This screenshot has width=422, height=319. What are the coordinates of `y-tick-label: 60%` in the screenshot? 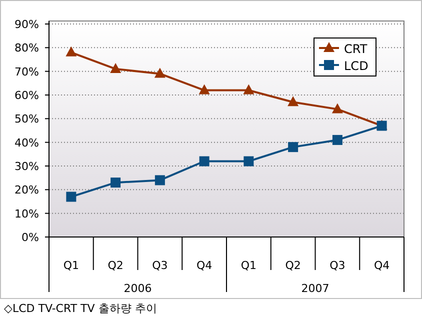 It's located at (26, 95).